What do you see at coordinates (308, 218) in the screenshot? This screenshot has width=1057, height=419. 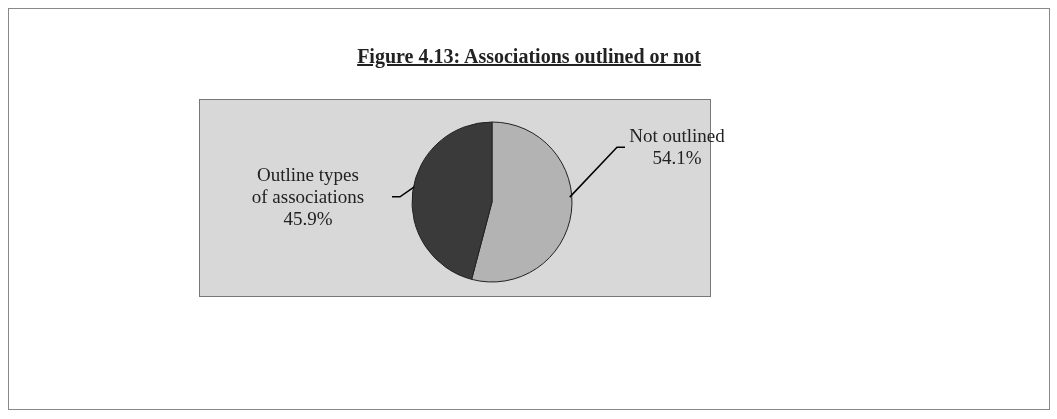 I see `data-label: 45.9%` at bounding box center [308, 218].